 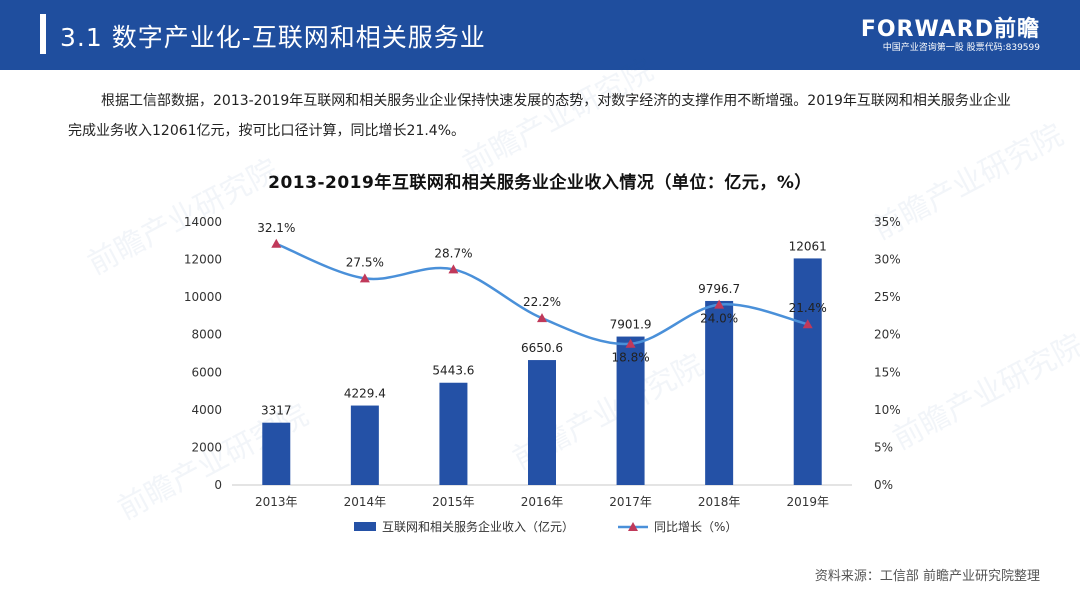 I want to click on bar-value-label: 7901.9, so click(x=631, y=325).